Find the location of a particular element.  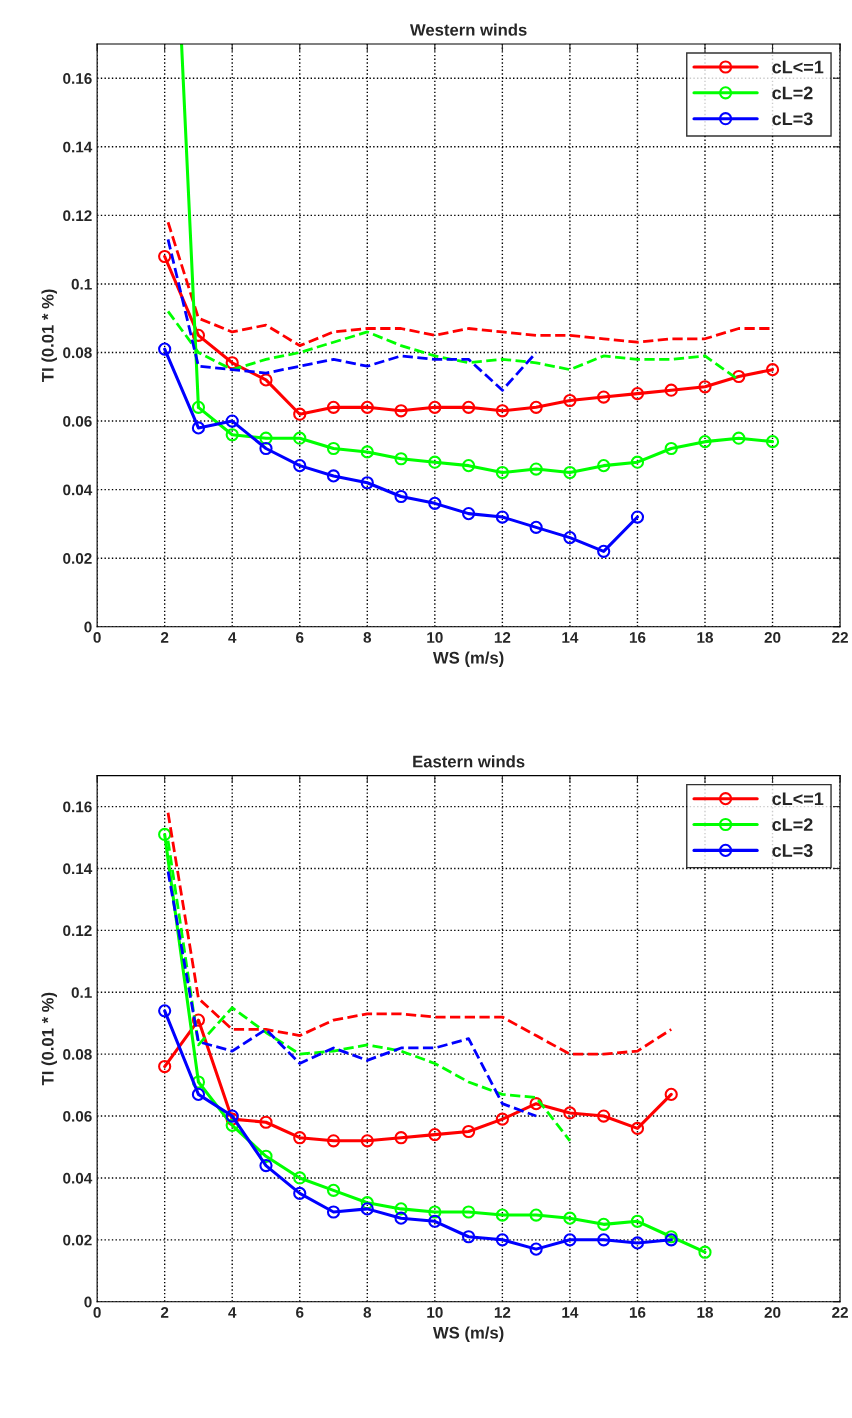

chart-title: Western winds is located at coordinates (468, 29).